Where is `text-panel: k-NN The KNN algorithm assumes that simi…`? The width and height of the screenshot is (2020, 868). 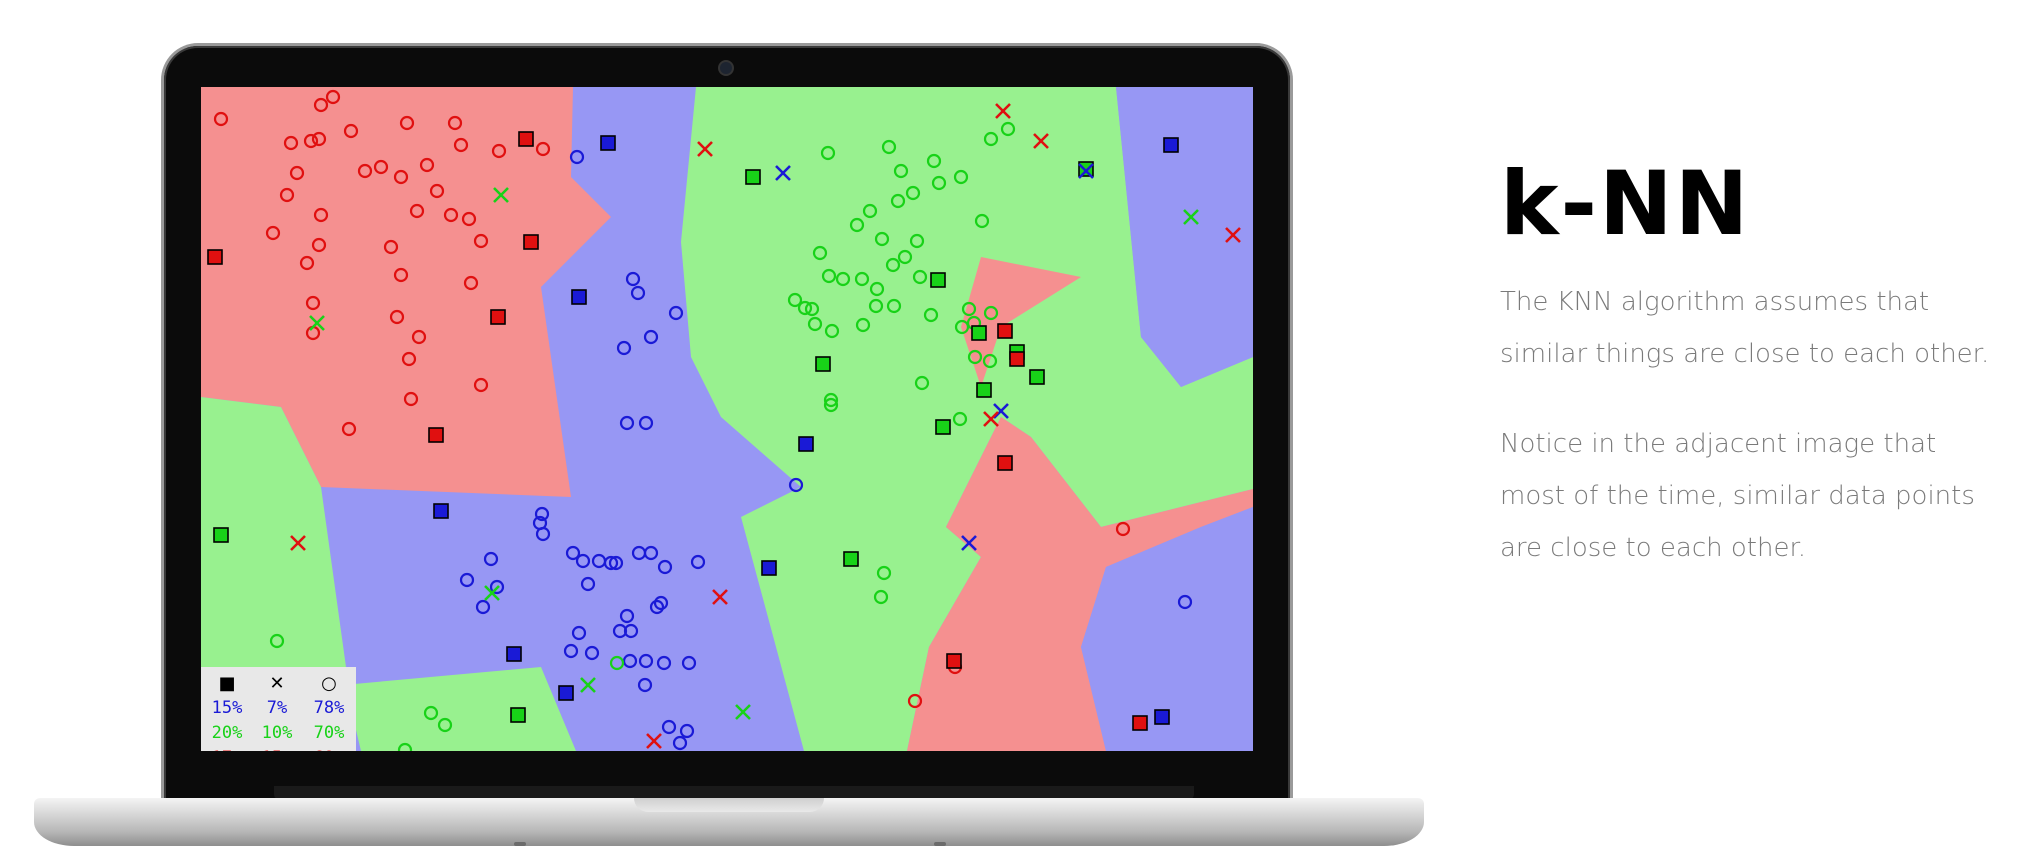 text-panel: k-NN The KNN algorithm assumes that simi… is located at coordinates (1750, 386).